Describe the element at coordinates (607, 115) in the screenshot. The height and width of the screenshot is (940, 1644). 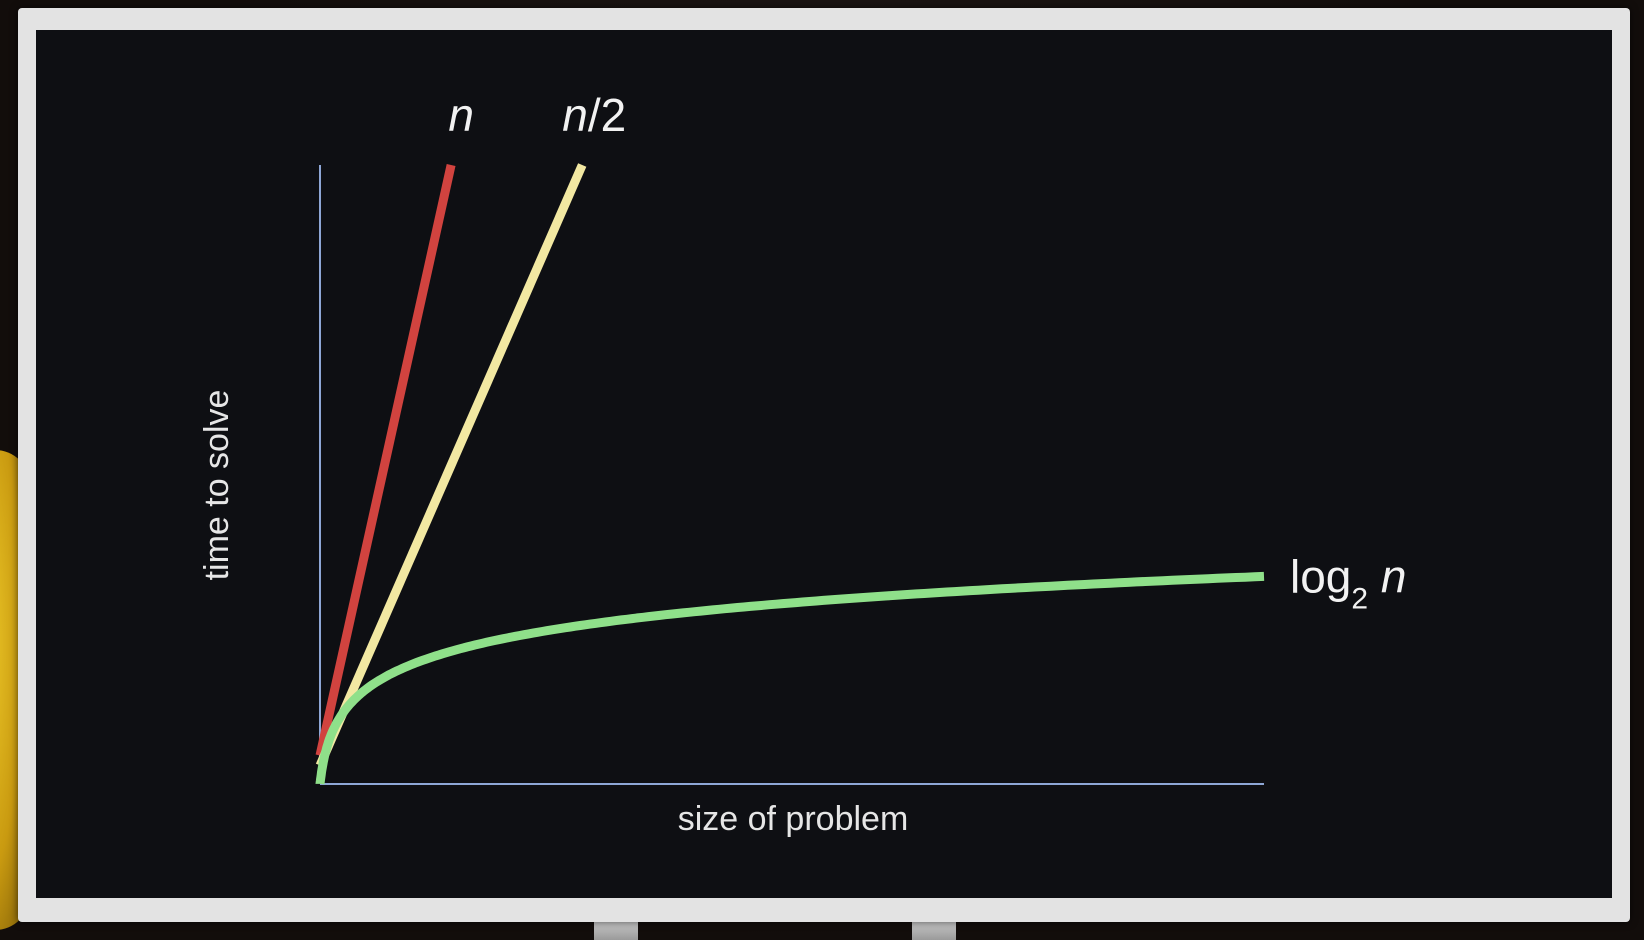
I see `series-label-part: /2` at that location.